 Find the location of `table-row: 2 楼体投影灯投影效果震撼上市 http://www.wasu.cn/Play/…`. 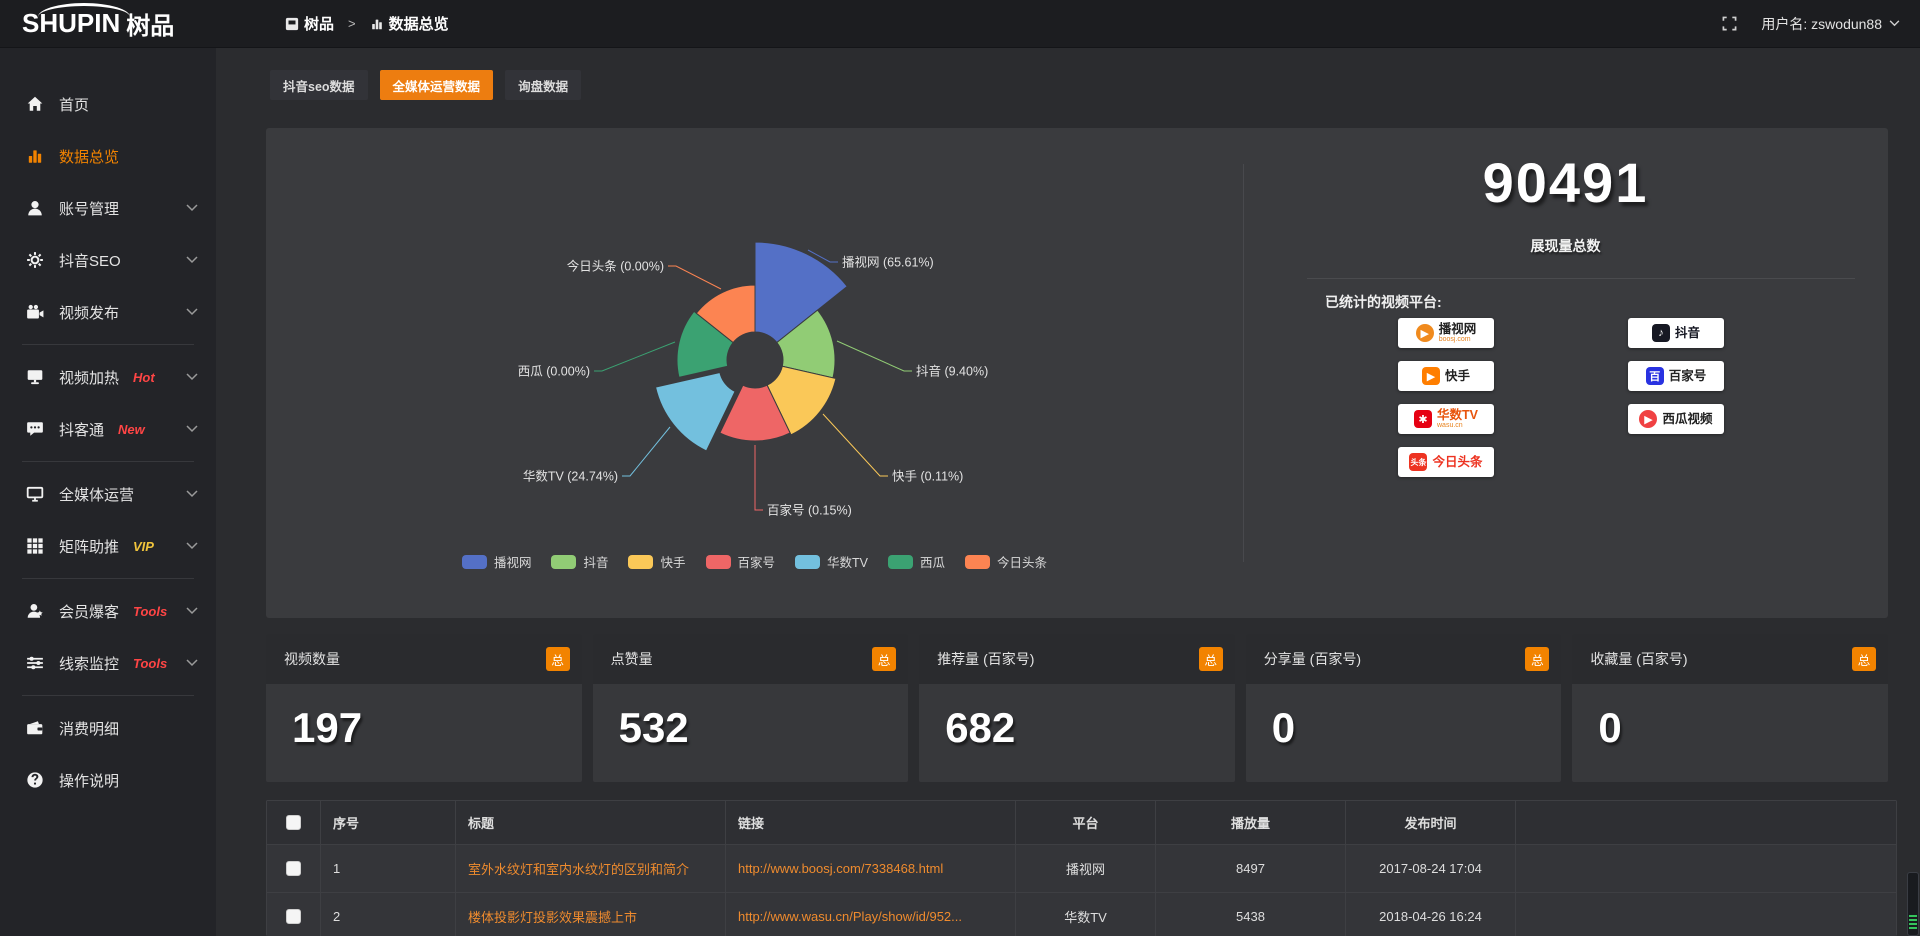

table-row: 2 楼体投影灯投影效果震撼上市 http://www.wasu.cn/Play/… is located at coordinates (1081, 914).